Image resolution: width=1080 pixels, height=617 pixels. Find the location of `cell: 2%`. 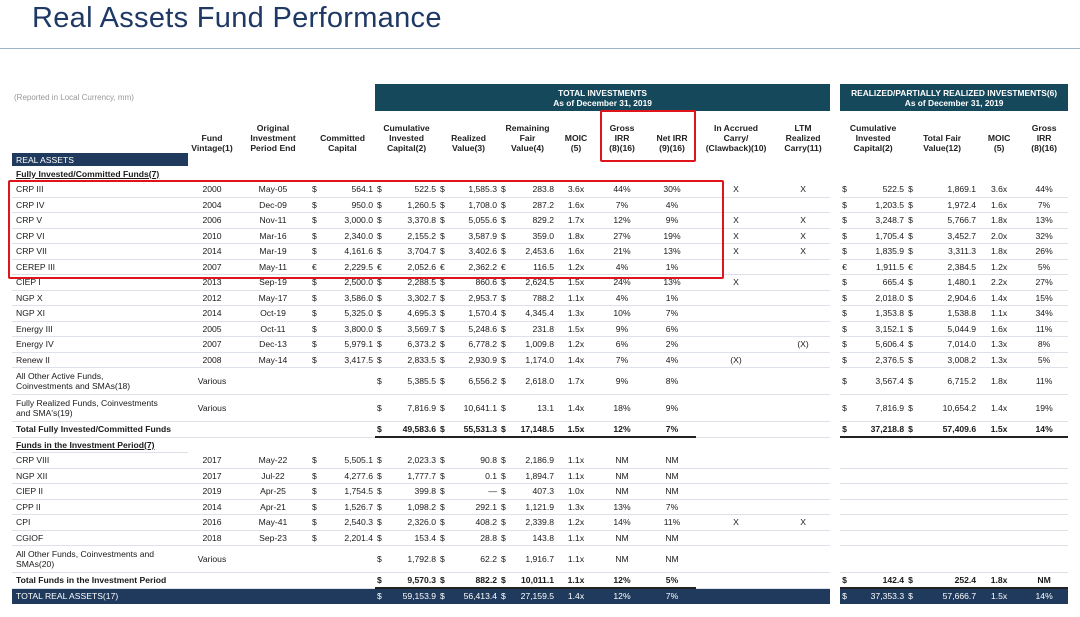

cell: 2% is located at coordinates (672, 344).